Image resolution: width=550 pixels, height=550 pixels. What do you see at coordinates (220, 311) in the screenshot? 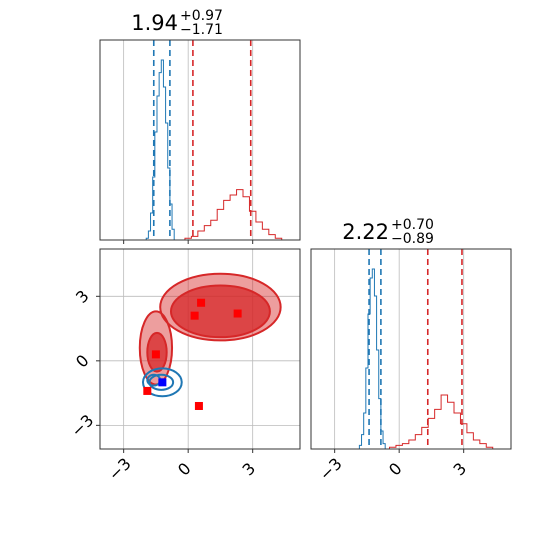
I see `red-contour` at bounding box center [220, 311].